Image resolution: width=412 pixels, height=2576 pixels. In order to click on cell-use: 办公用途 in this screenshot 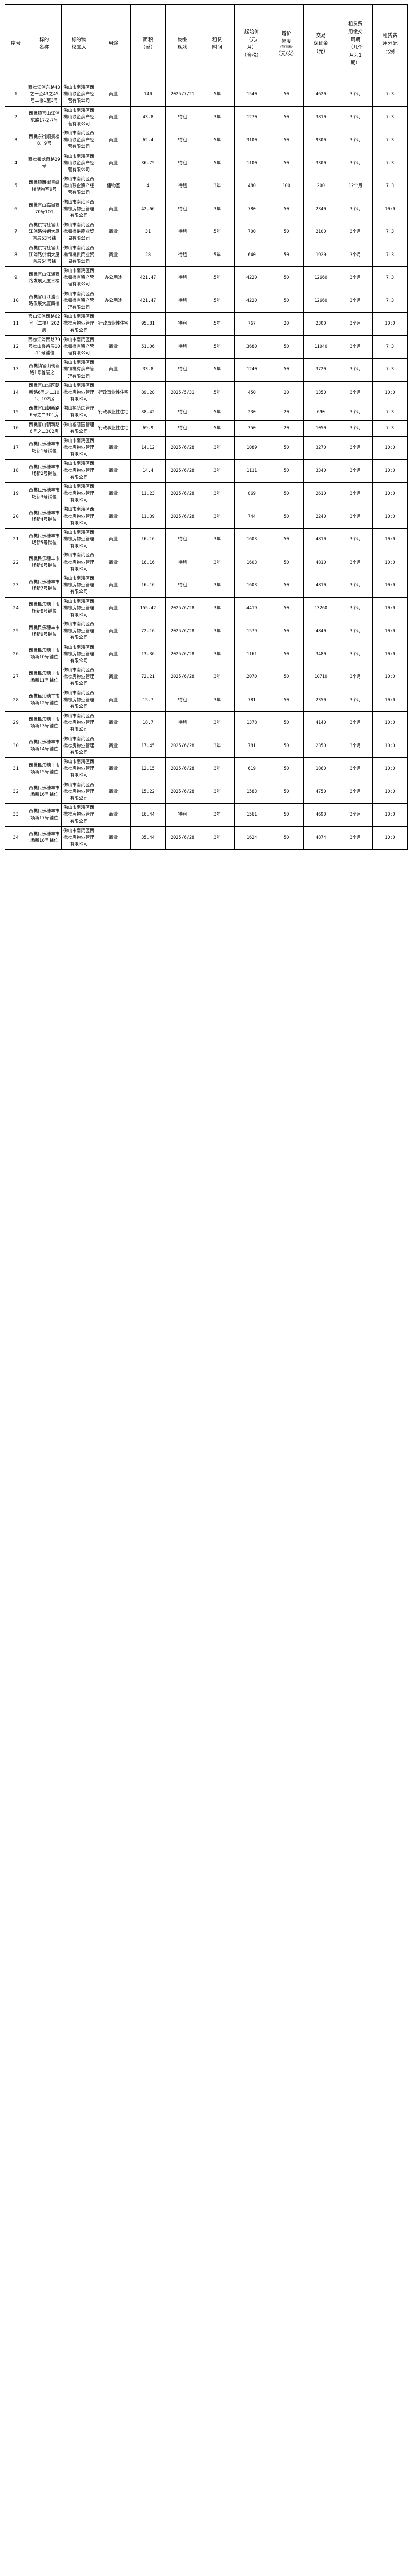, I will do `click(113, 278)`.